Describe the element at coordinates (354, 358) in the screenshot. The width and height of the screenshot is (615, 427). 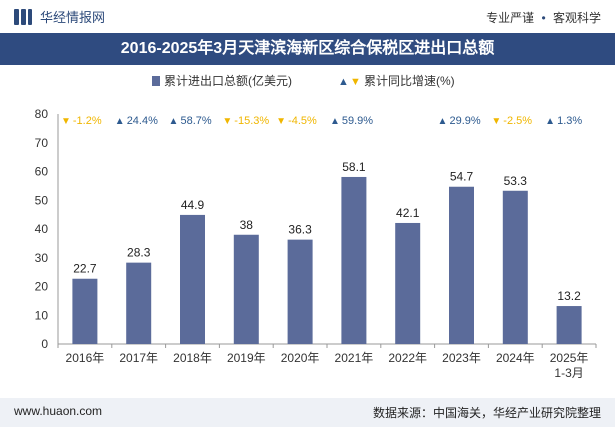
I see `x-tick-label: 2021年` at that location.